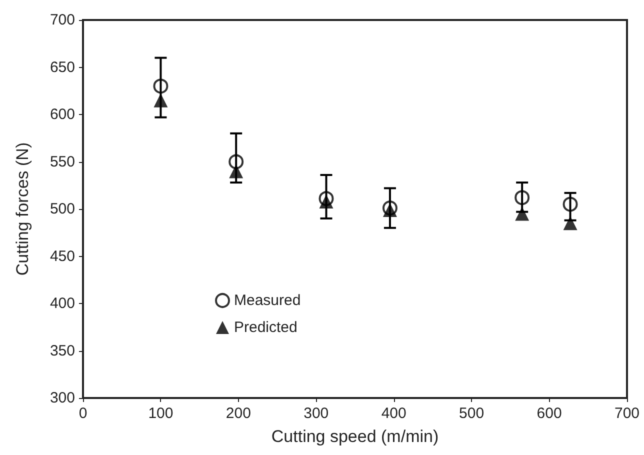 Image resolution: width=644 pixels, height=455 pixels. I want to click on y-tick-label: 700, so click(62, 20).